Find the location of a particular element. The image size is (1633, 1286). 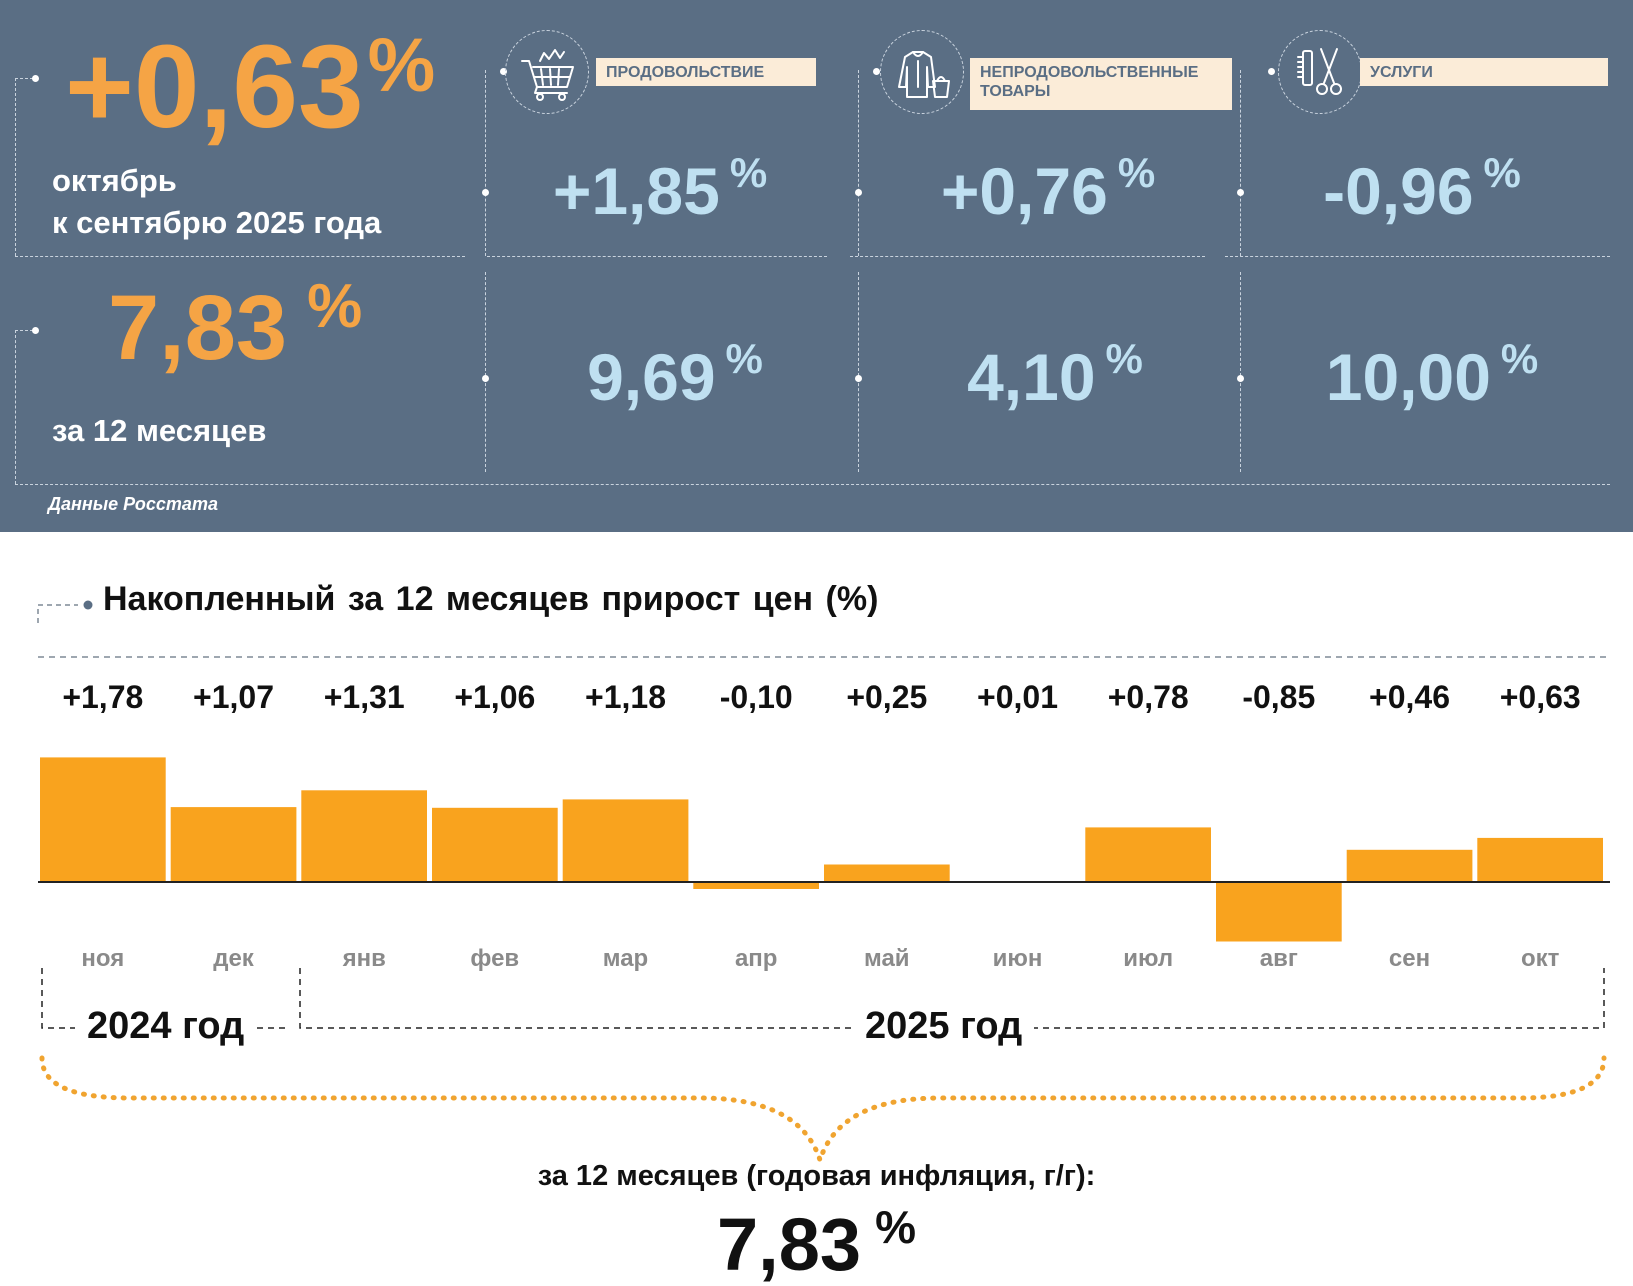

value-label-май: +0,25 is located at coordinates (886, 697).